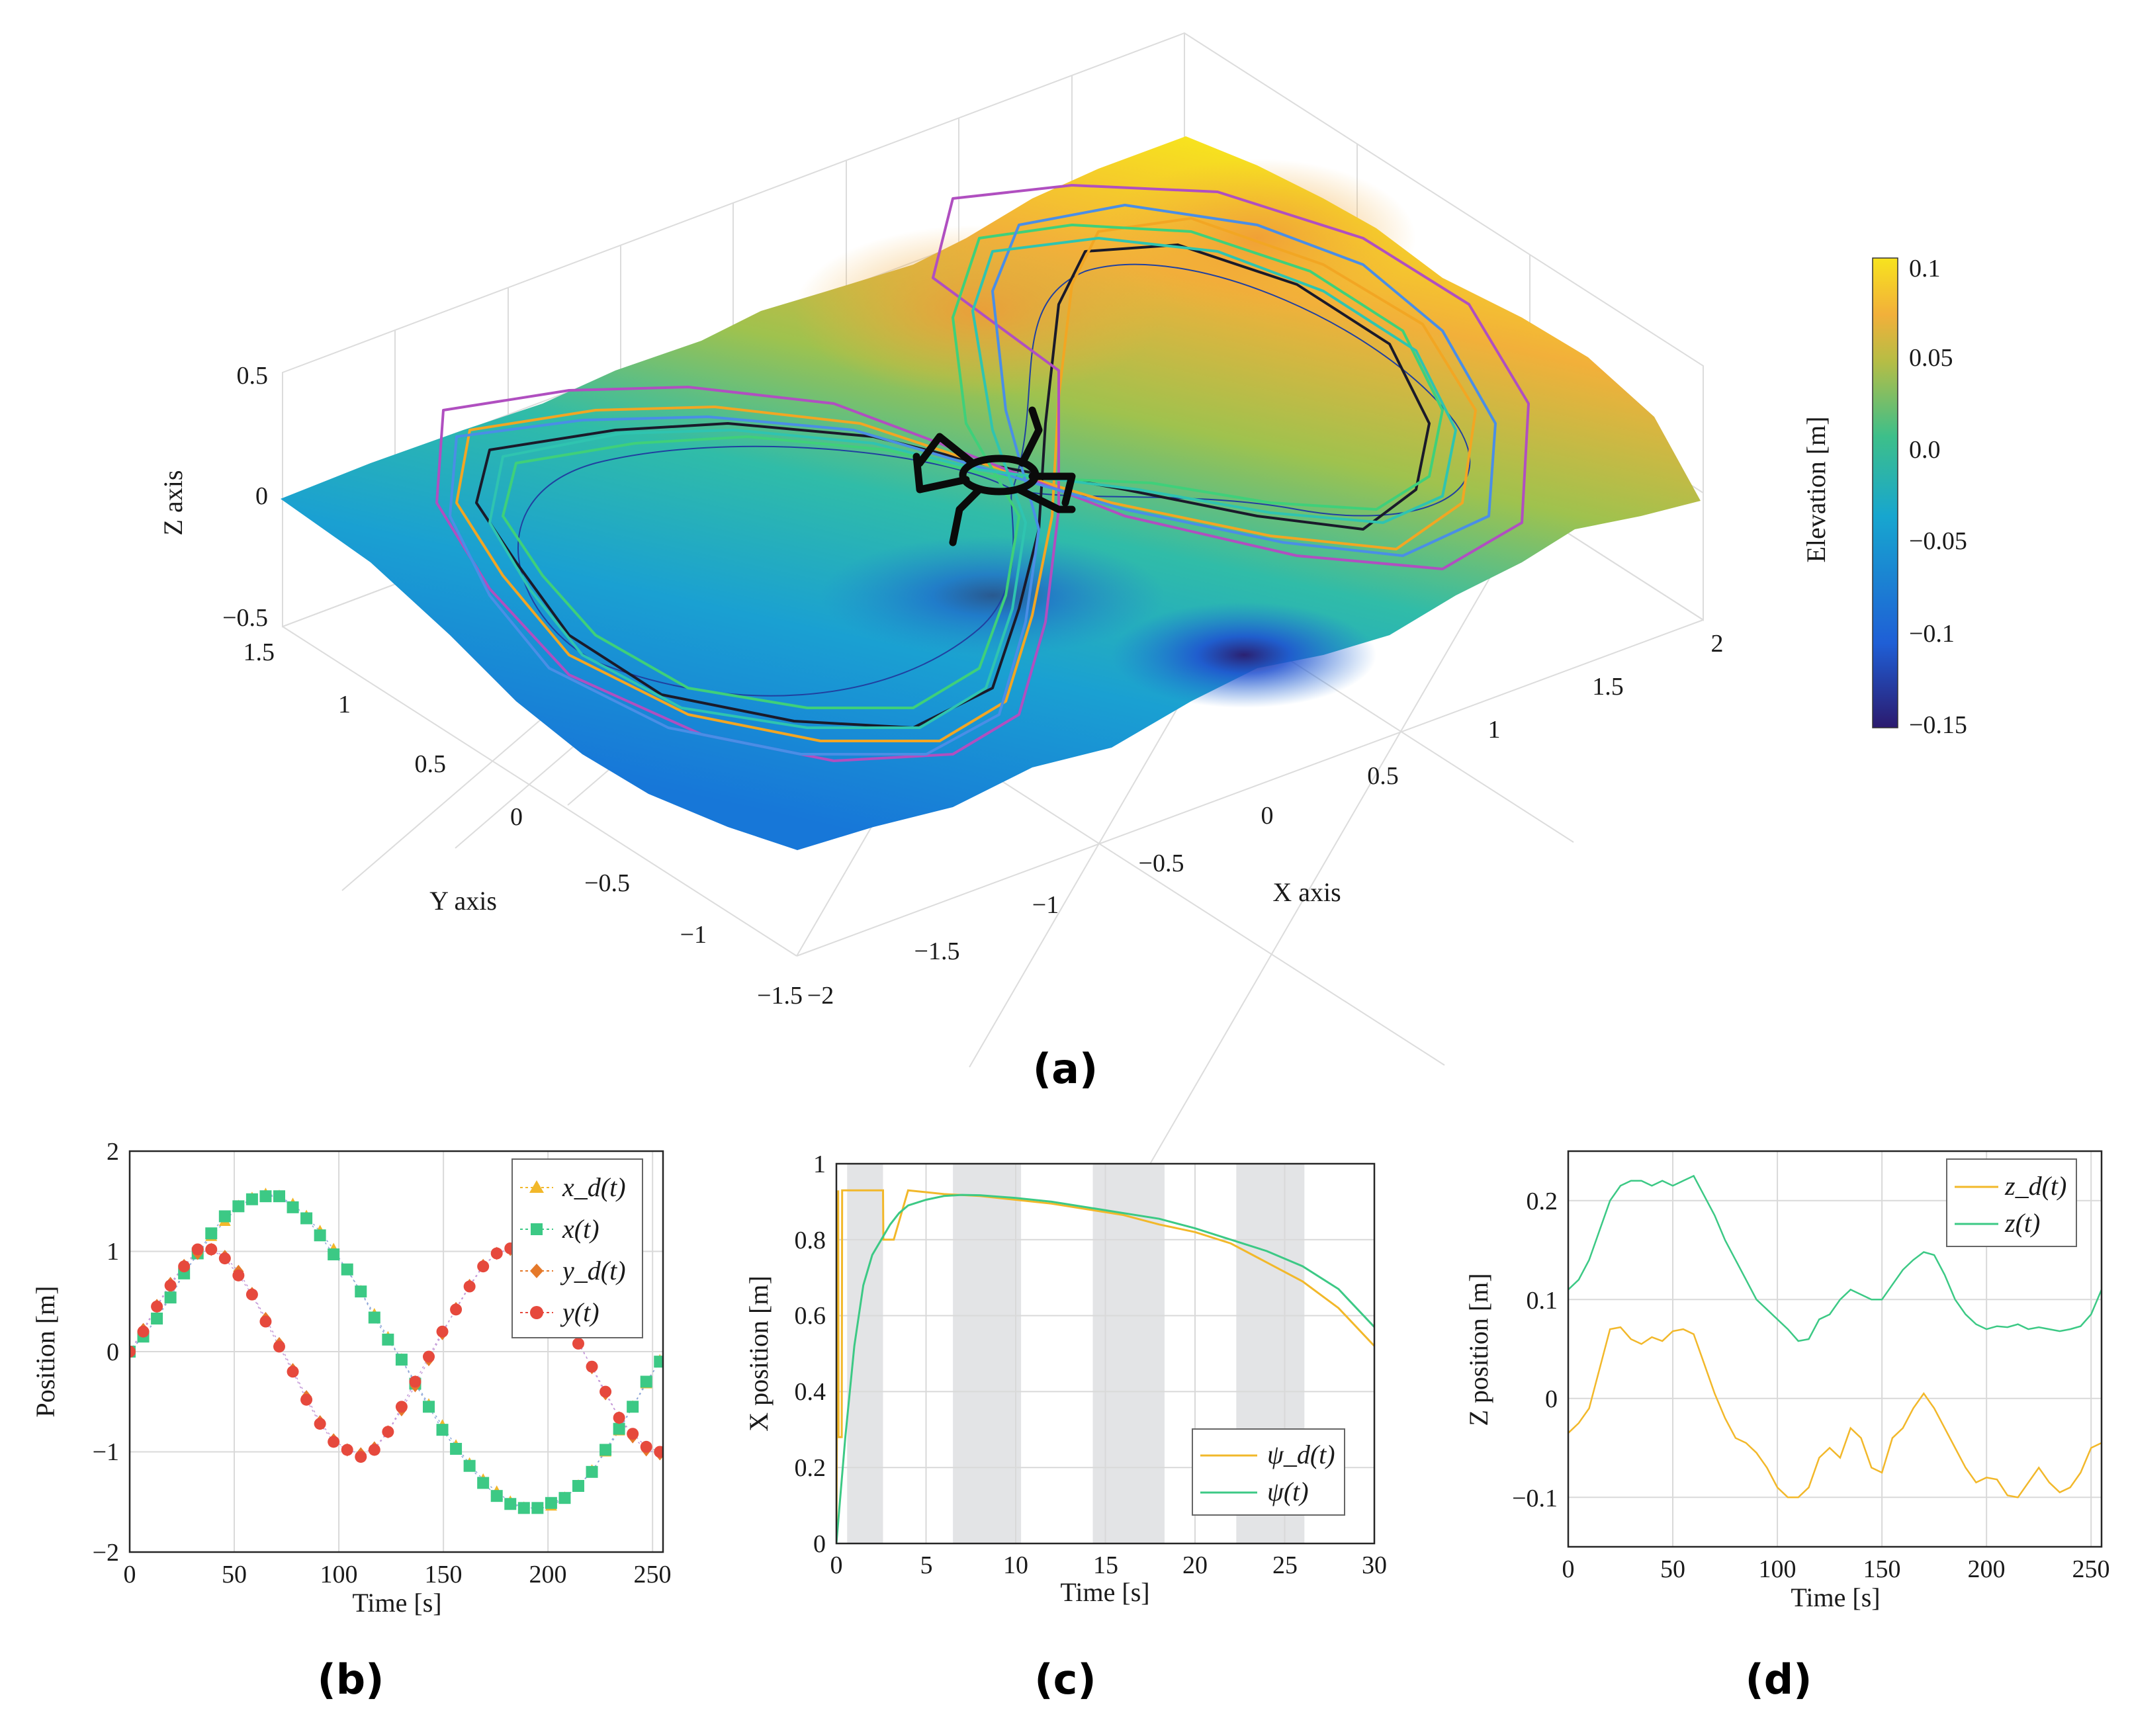  What do you see at coordinates (1065, 1679) in the screenshot?
I see `panel-c-caption: (c)` at bounding box center [1065, 1679].